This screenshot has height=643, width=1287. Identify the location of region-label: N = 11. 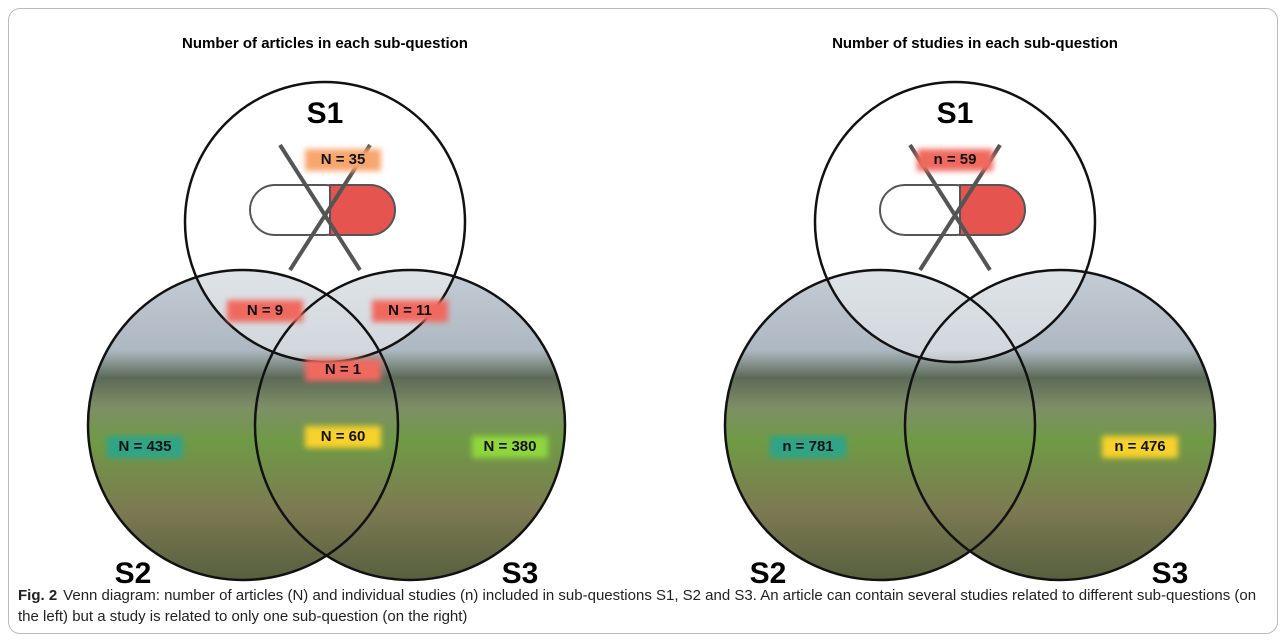
(410, 310).